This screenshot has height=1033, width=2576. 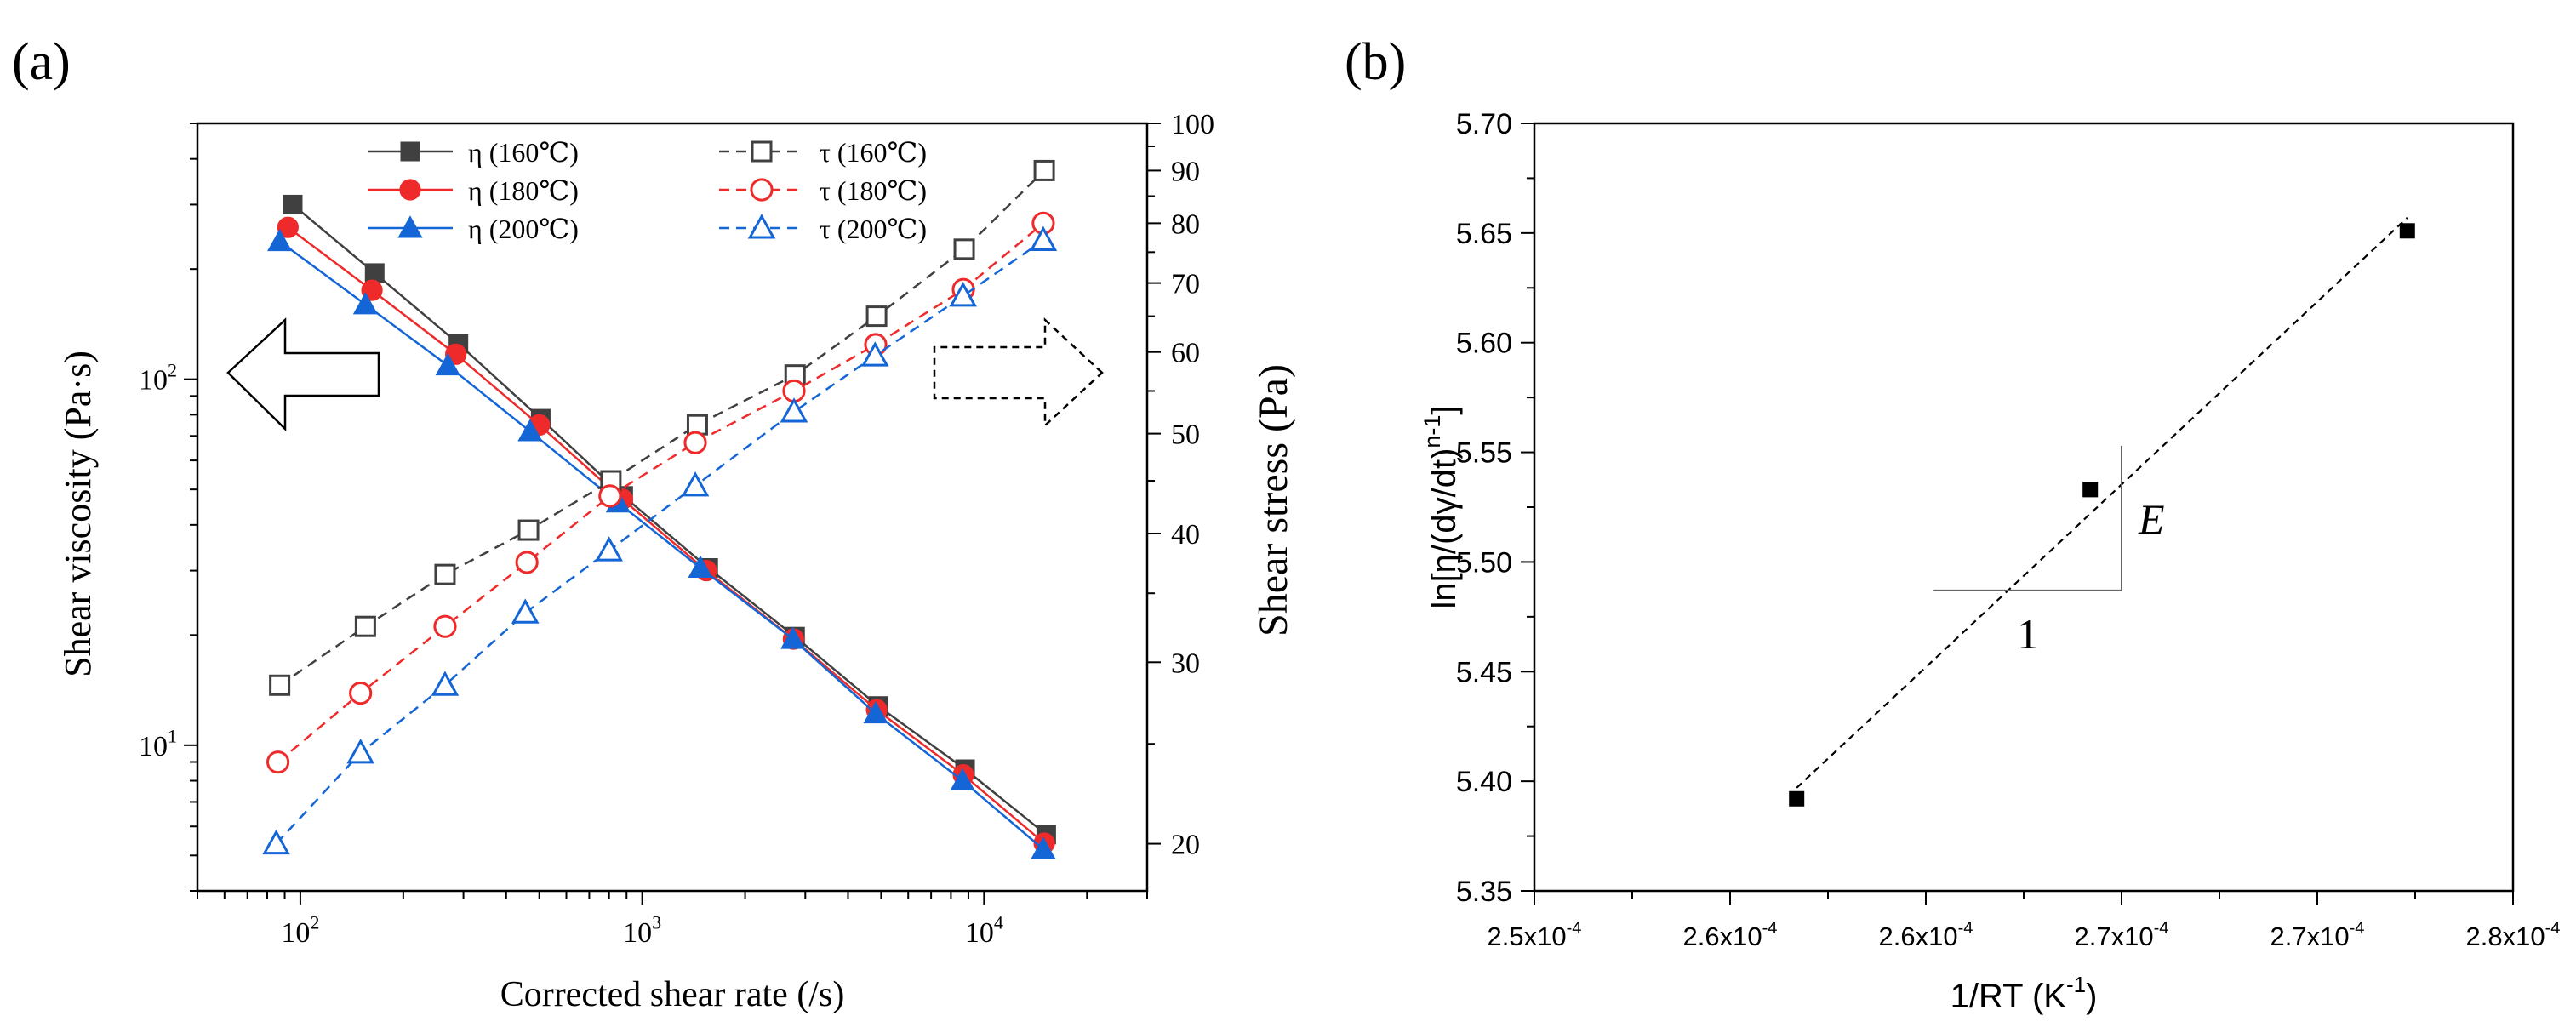 I want to click on x-tick-label: 10⁴, so click(x=984, y=930).